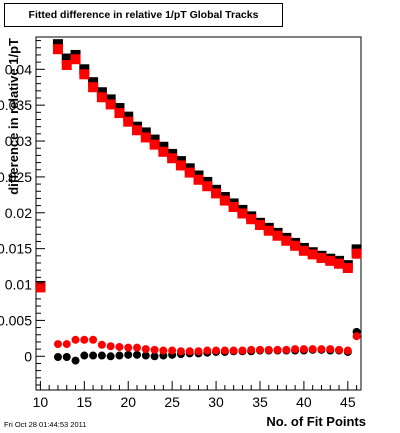 The image size is (400, 433). I want to click on x-tick-label: 35, so click(260, 402).